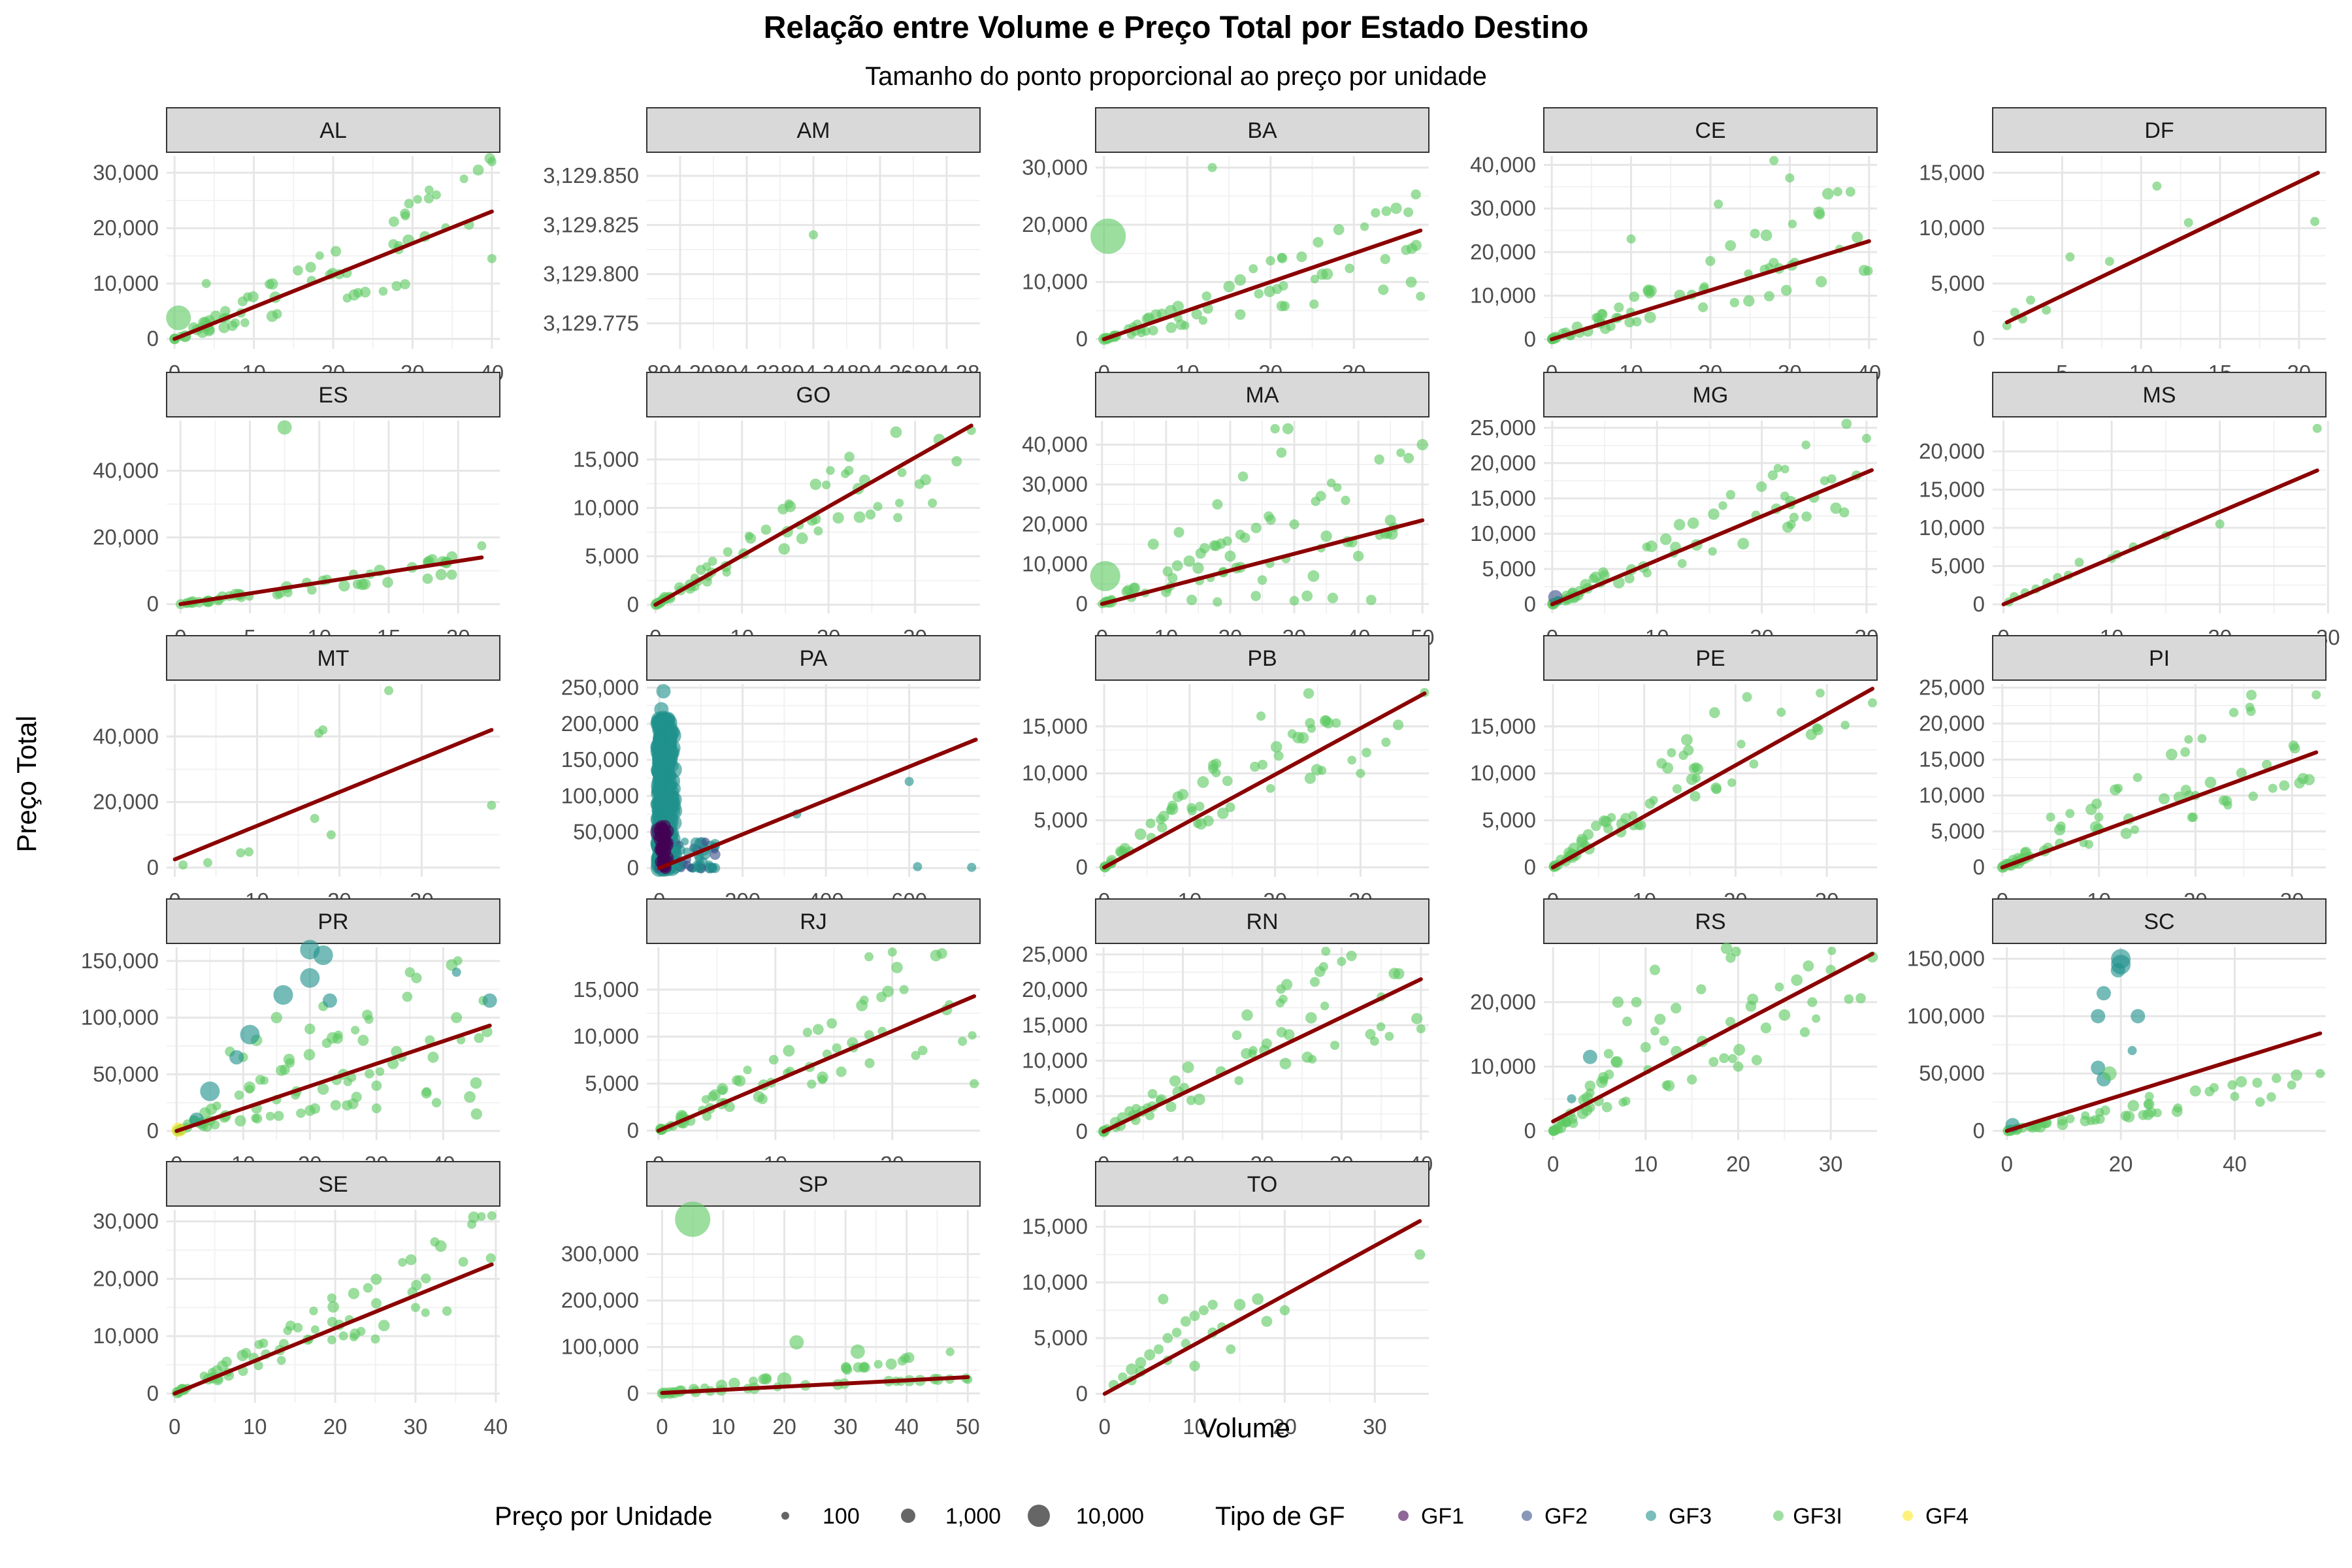  What do you see at coordinates (591, 175) in the screenshot?
I see `y-tick-label: 3,129.850` at bounding box center [591, 175].